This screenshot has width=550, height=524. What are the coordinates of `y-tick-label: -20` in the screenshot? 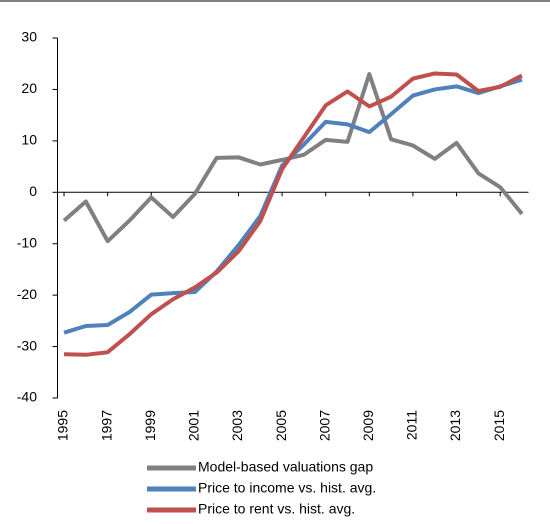 It's located at (27, 294).